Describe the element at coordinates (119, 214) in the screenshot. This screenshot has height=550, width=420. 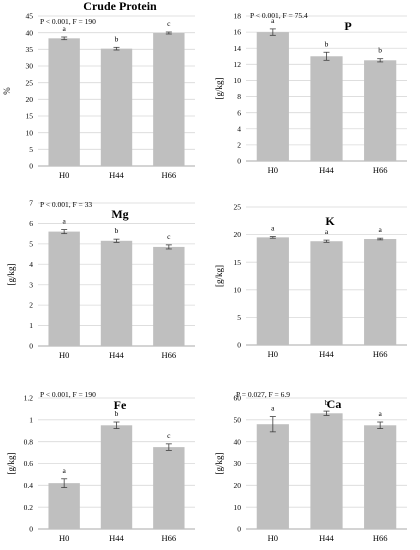
I see `chart-title: Mg` at that location.